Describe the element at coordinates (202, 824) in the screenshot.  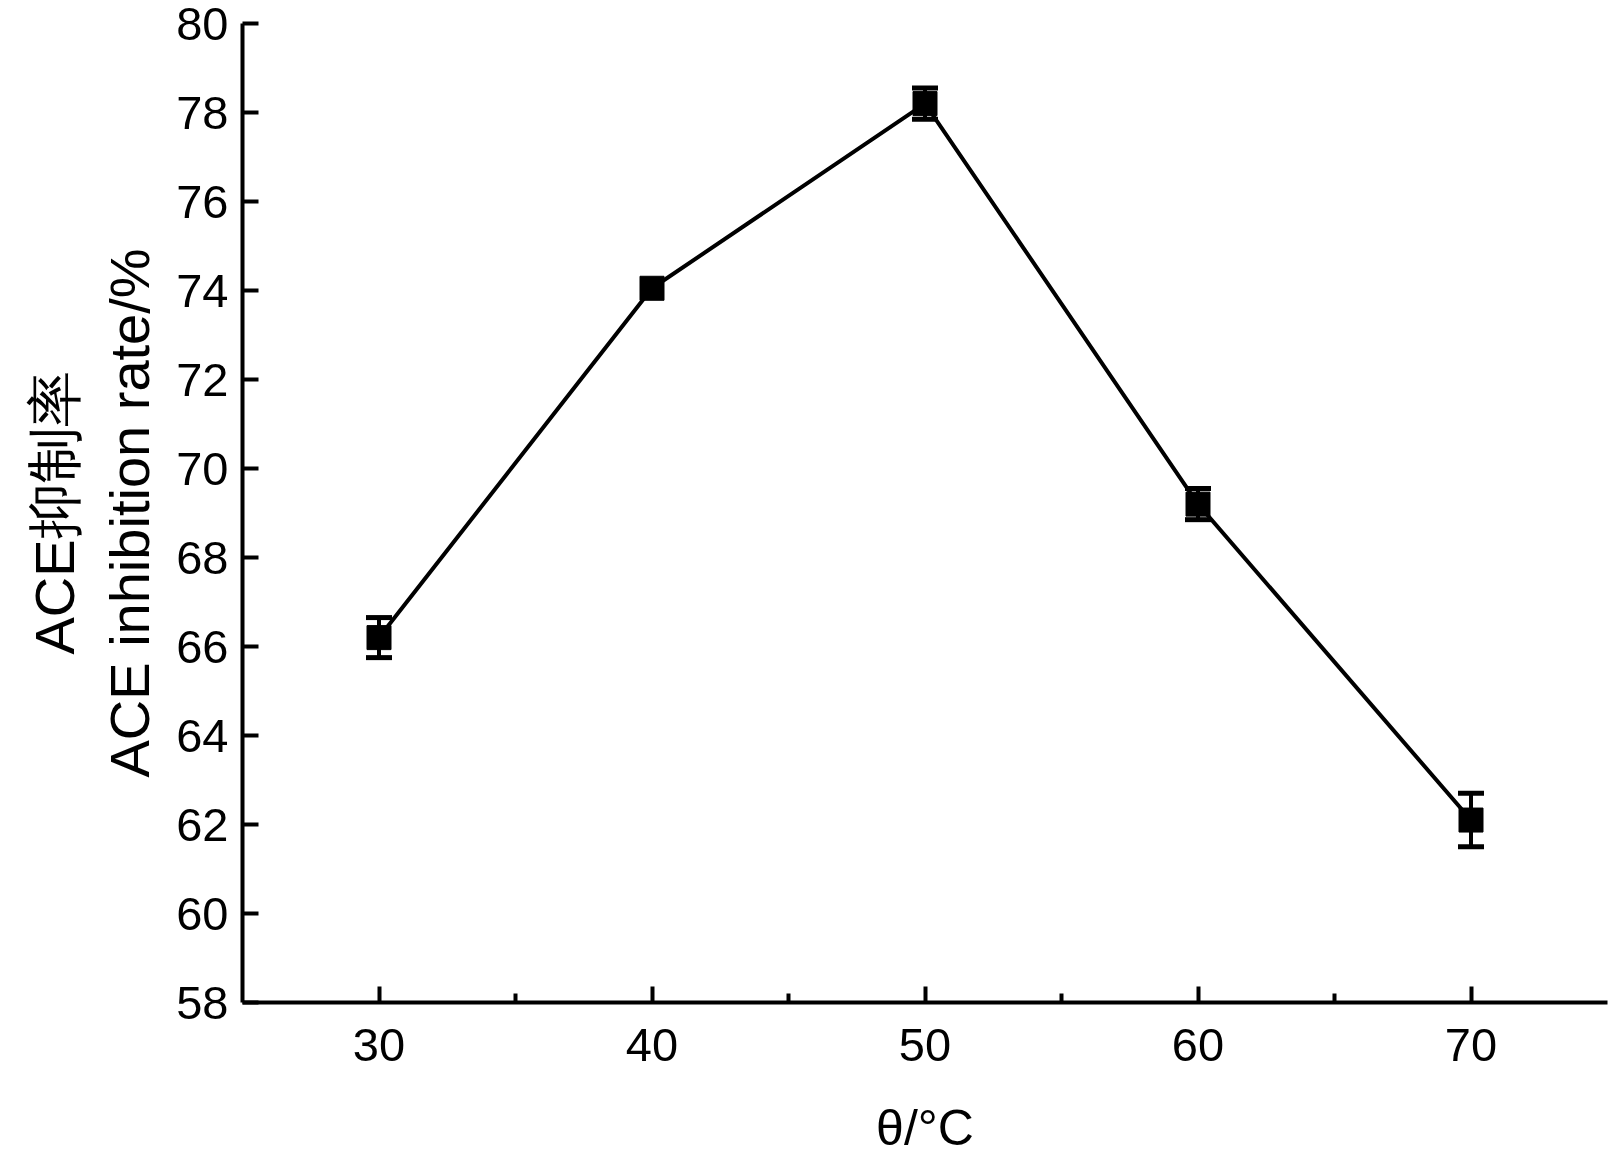
I see `y-tick-label: 62` at that location.